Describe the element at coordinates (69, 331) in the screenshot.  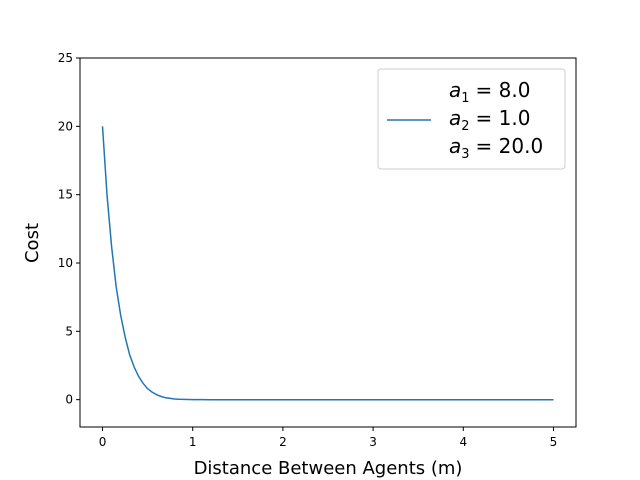
I see `y-tick-label: 5` at that location.